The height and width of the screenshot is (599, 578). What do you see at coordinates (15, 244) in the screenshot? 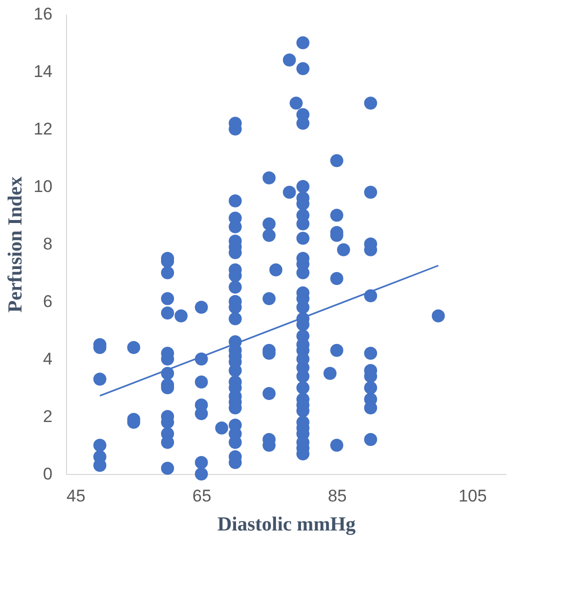
I see `y-axis-title: Perfusion Index` at bounding box center [15, 244].